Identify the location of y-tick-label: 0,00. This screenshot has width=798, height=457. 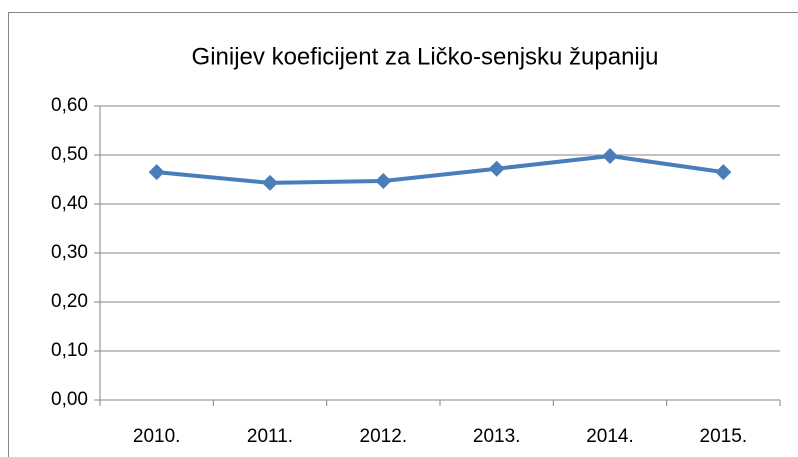
(69, 399).